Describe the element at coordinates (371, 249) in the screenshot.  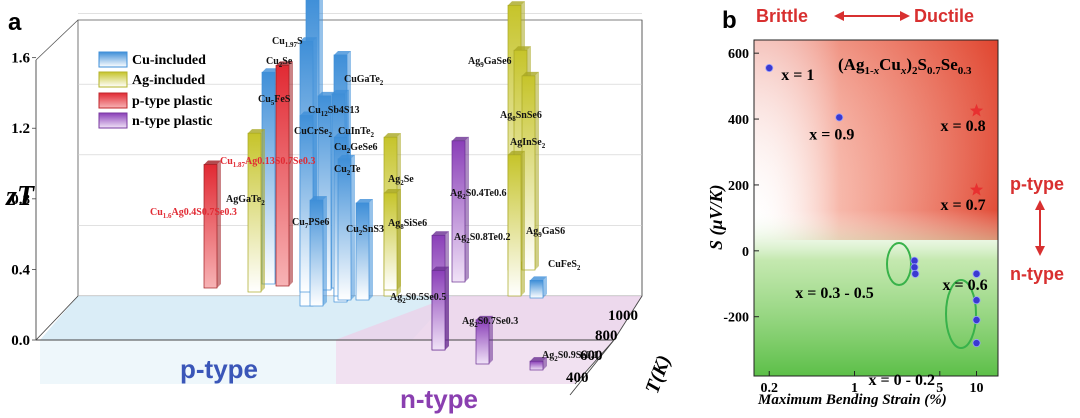
I see `bar-side-Cu2SnS3` at that location.